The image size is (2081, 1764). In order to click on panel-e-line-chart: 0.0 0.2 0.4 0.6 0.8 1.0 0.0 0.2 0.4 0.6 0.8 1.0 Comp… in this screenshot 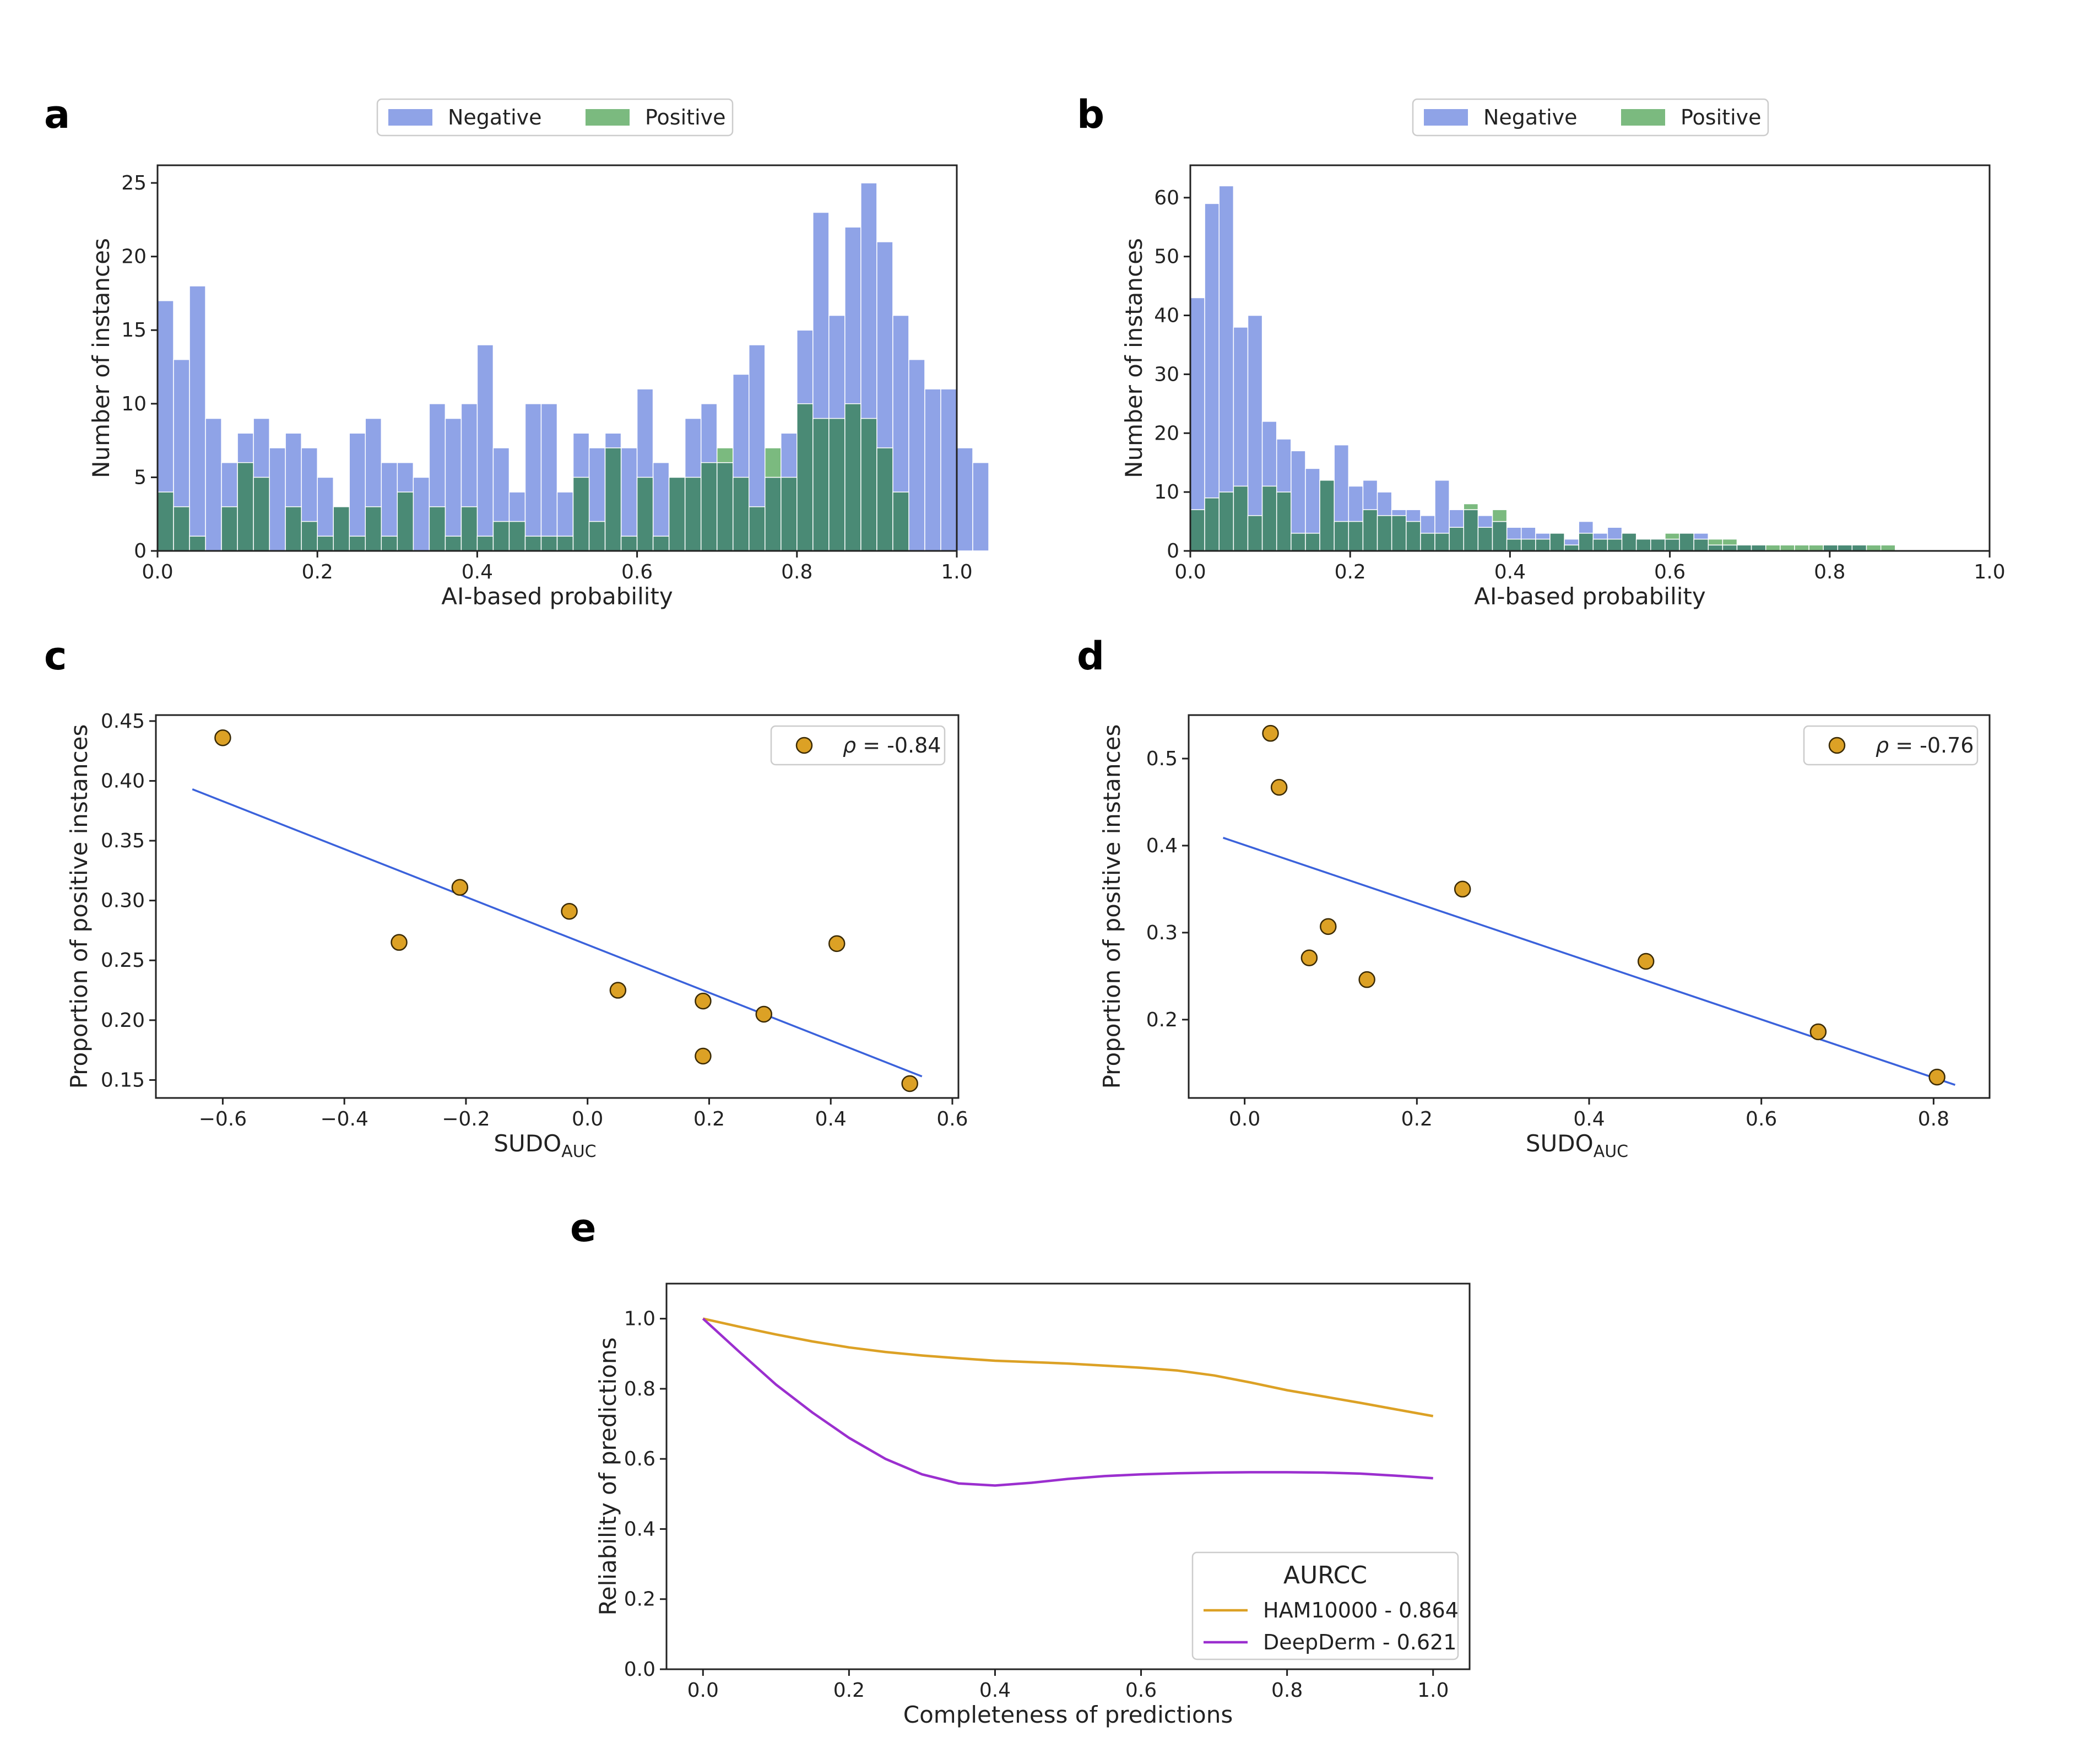, I will do `click(1032, 1505)`.